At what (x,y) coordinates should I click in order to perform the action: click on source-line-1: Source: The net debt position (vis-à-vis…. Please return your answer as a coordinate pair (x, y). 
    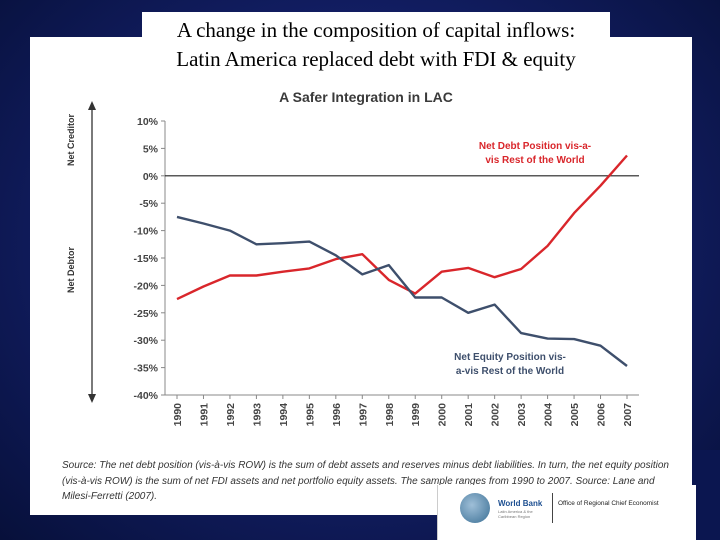
    Looking at the image, I should click on (365, 465).